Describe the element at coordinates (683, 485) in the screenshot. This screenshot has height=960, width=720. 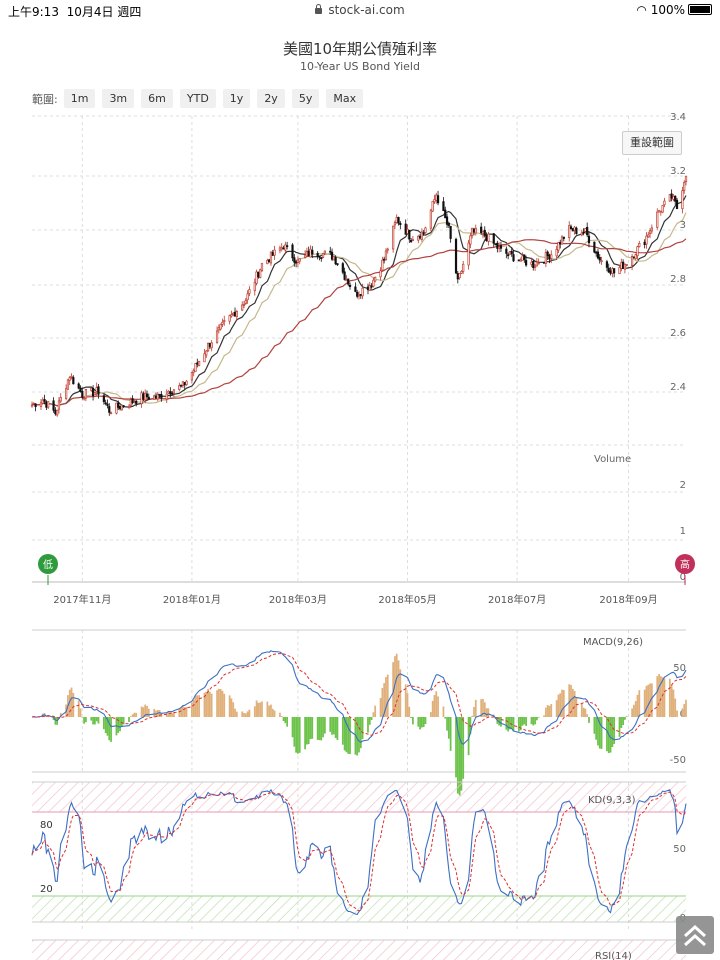
I see `volume-tick-label: 2` at that location.